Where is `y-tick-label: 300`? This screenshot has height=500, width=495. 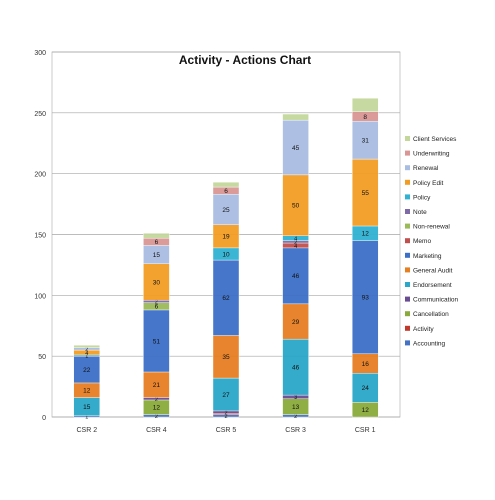 y-tick-label: 300 is located at coordinates (40, 53).